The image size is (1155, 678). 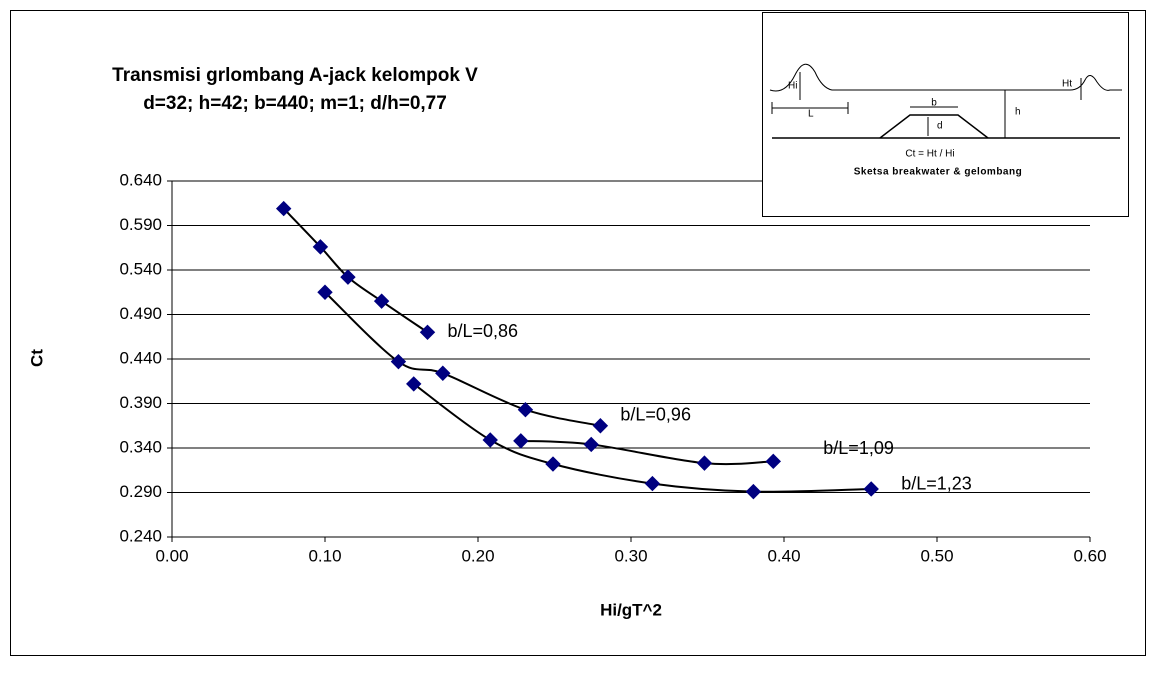 What do you see at coordinates (140, 402) in the screenshot?
I see `y-tick-label: 0.390` at bounding box center [140, 402].